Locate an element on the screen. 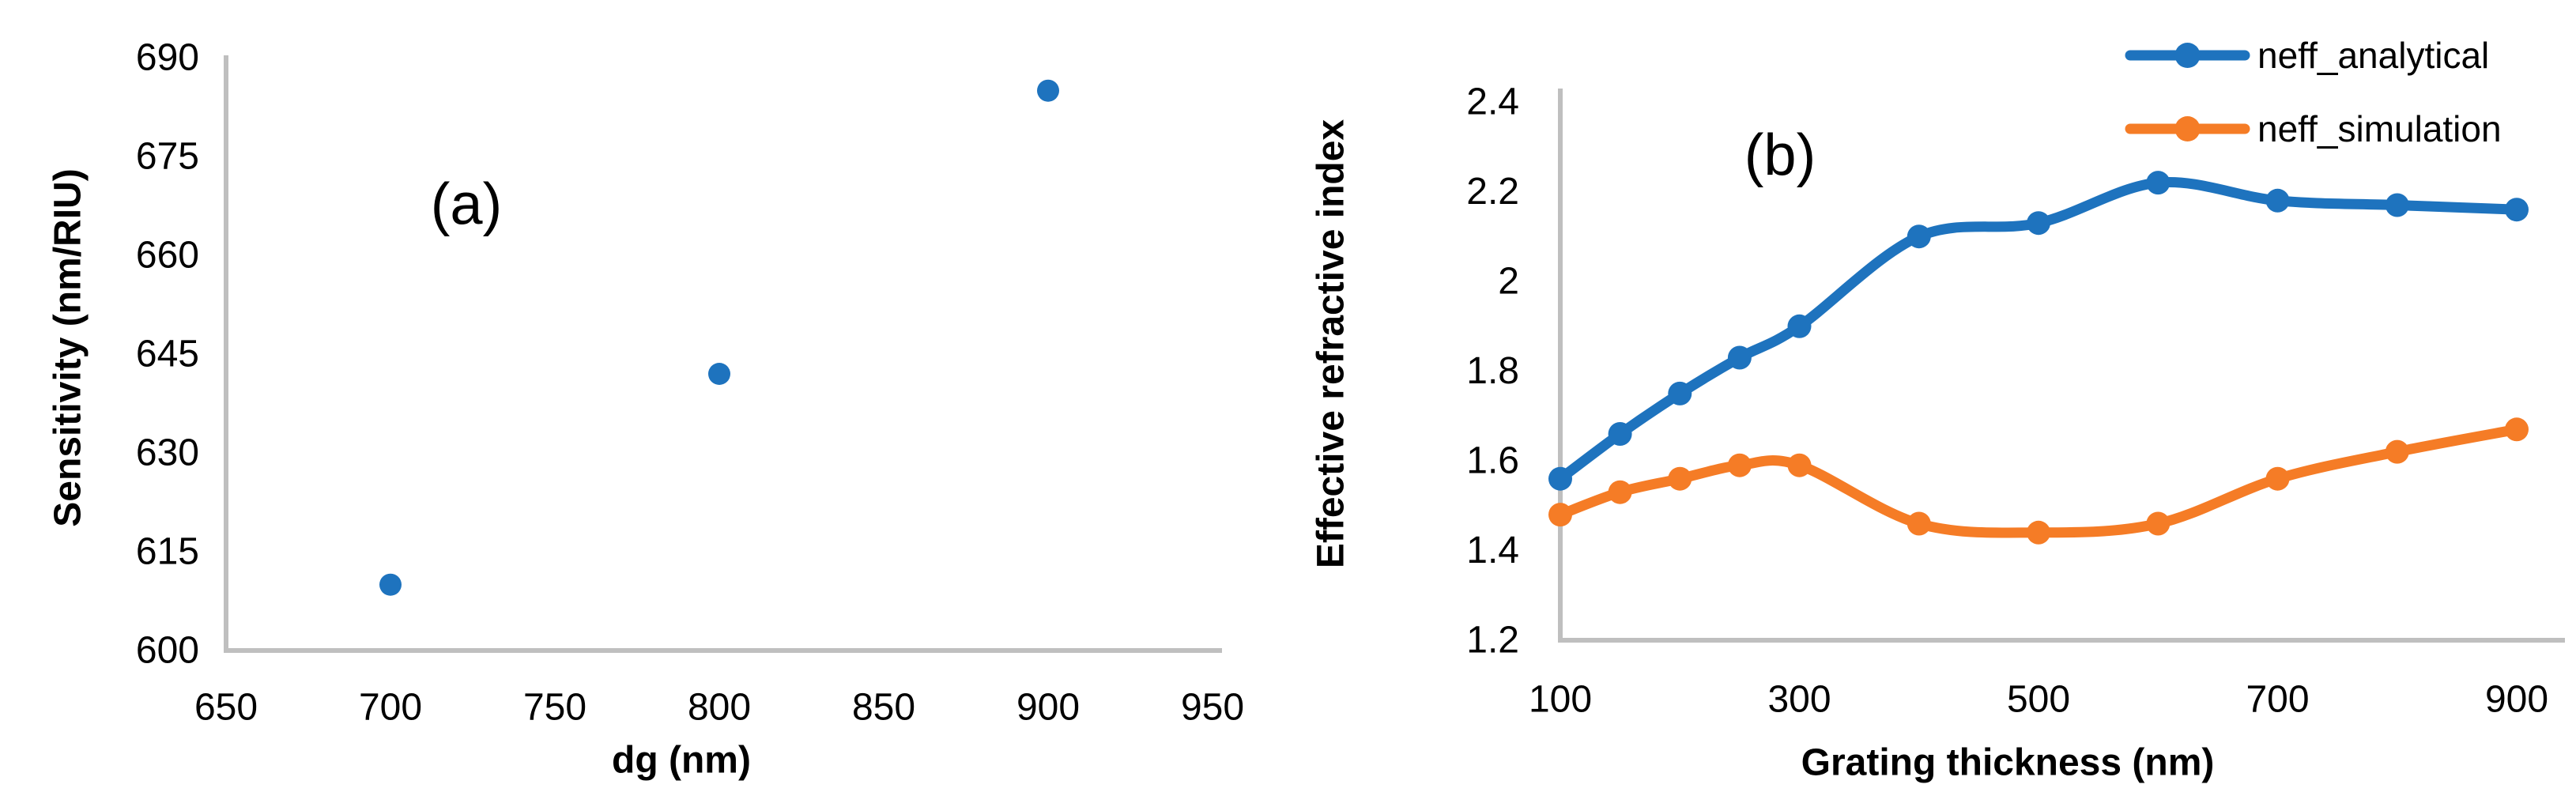 This screenshot has width=2576, height=807. y-tick-label: 645 is located at coordinates (167, 354).